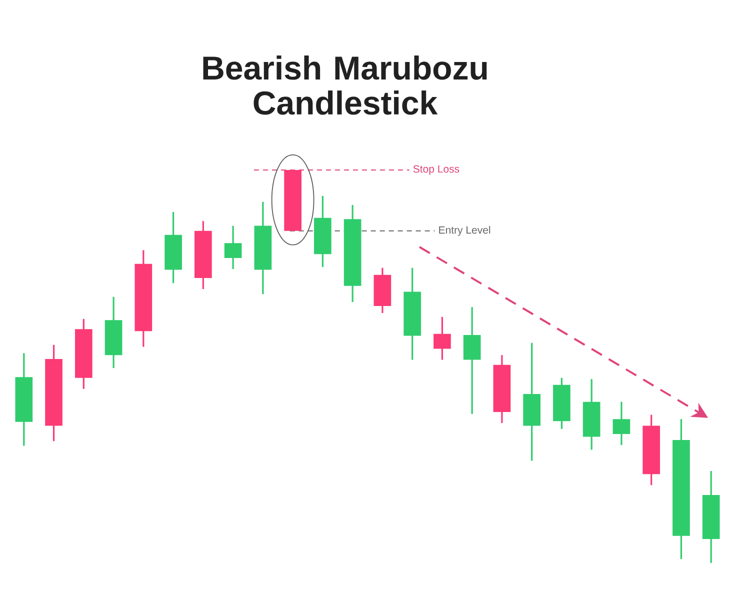 Image resolution: width=748 pixels, height=600 pixels. What do you see at coordinates (464, 231) in the screenshot?
I see `ref-line-label: Entry Level` at bounding box center [464, 231].